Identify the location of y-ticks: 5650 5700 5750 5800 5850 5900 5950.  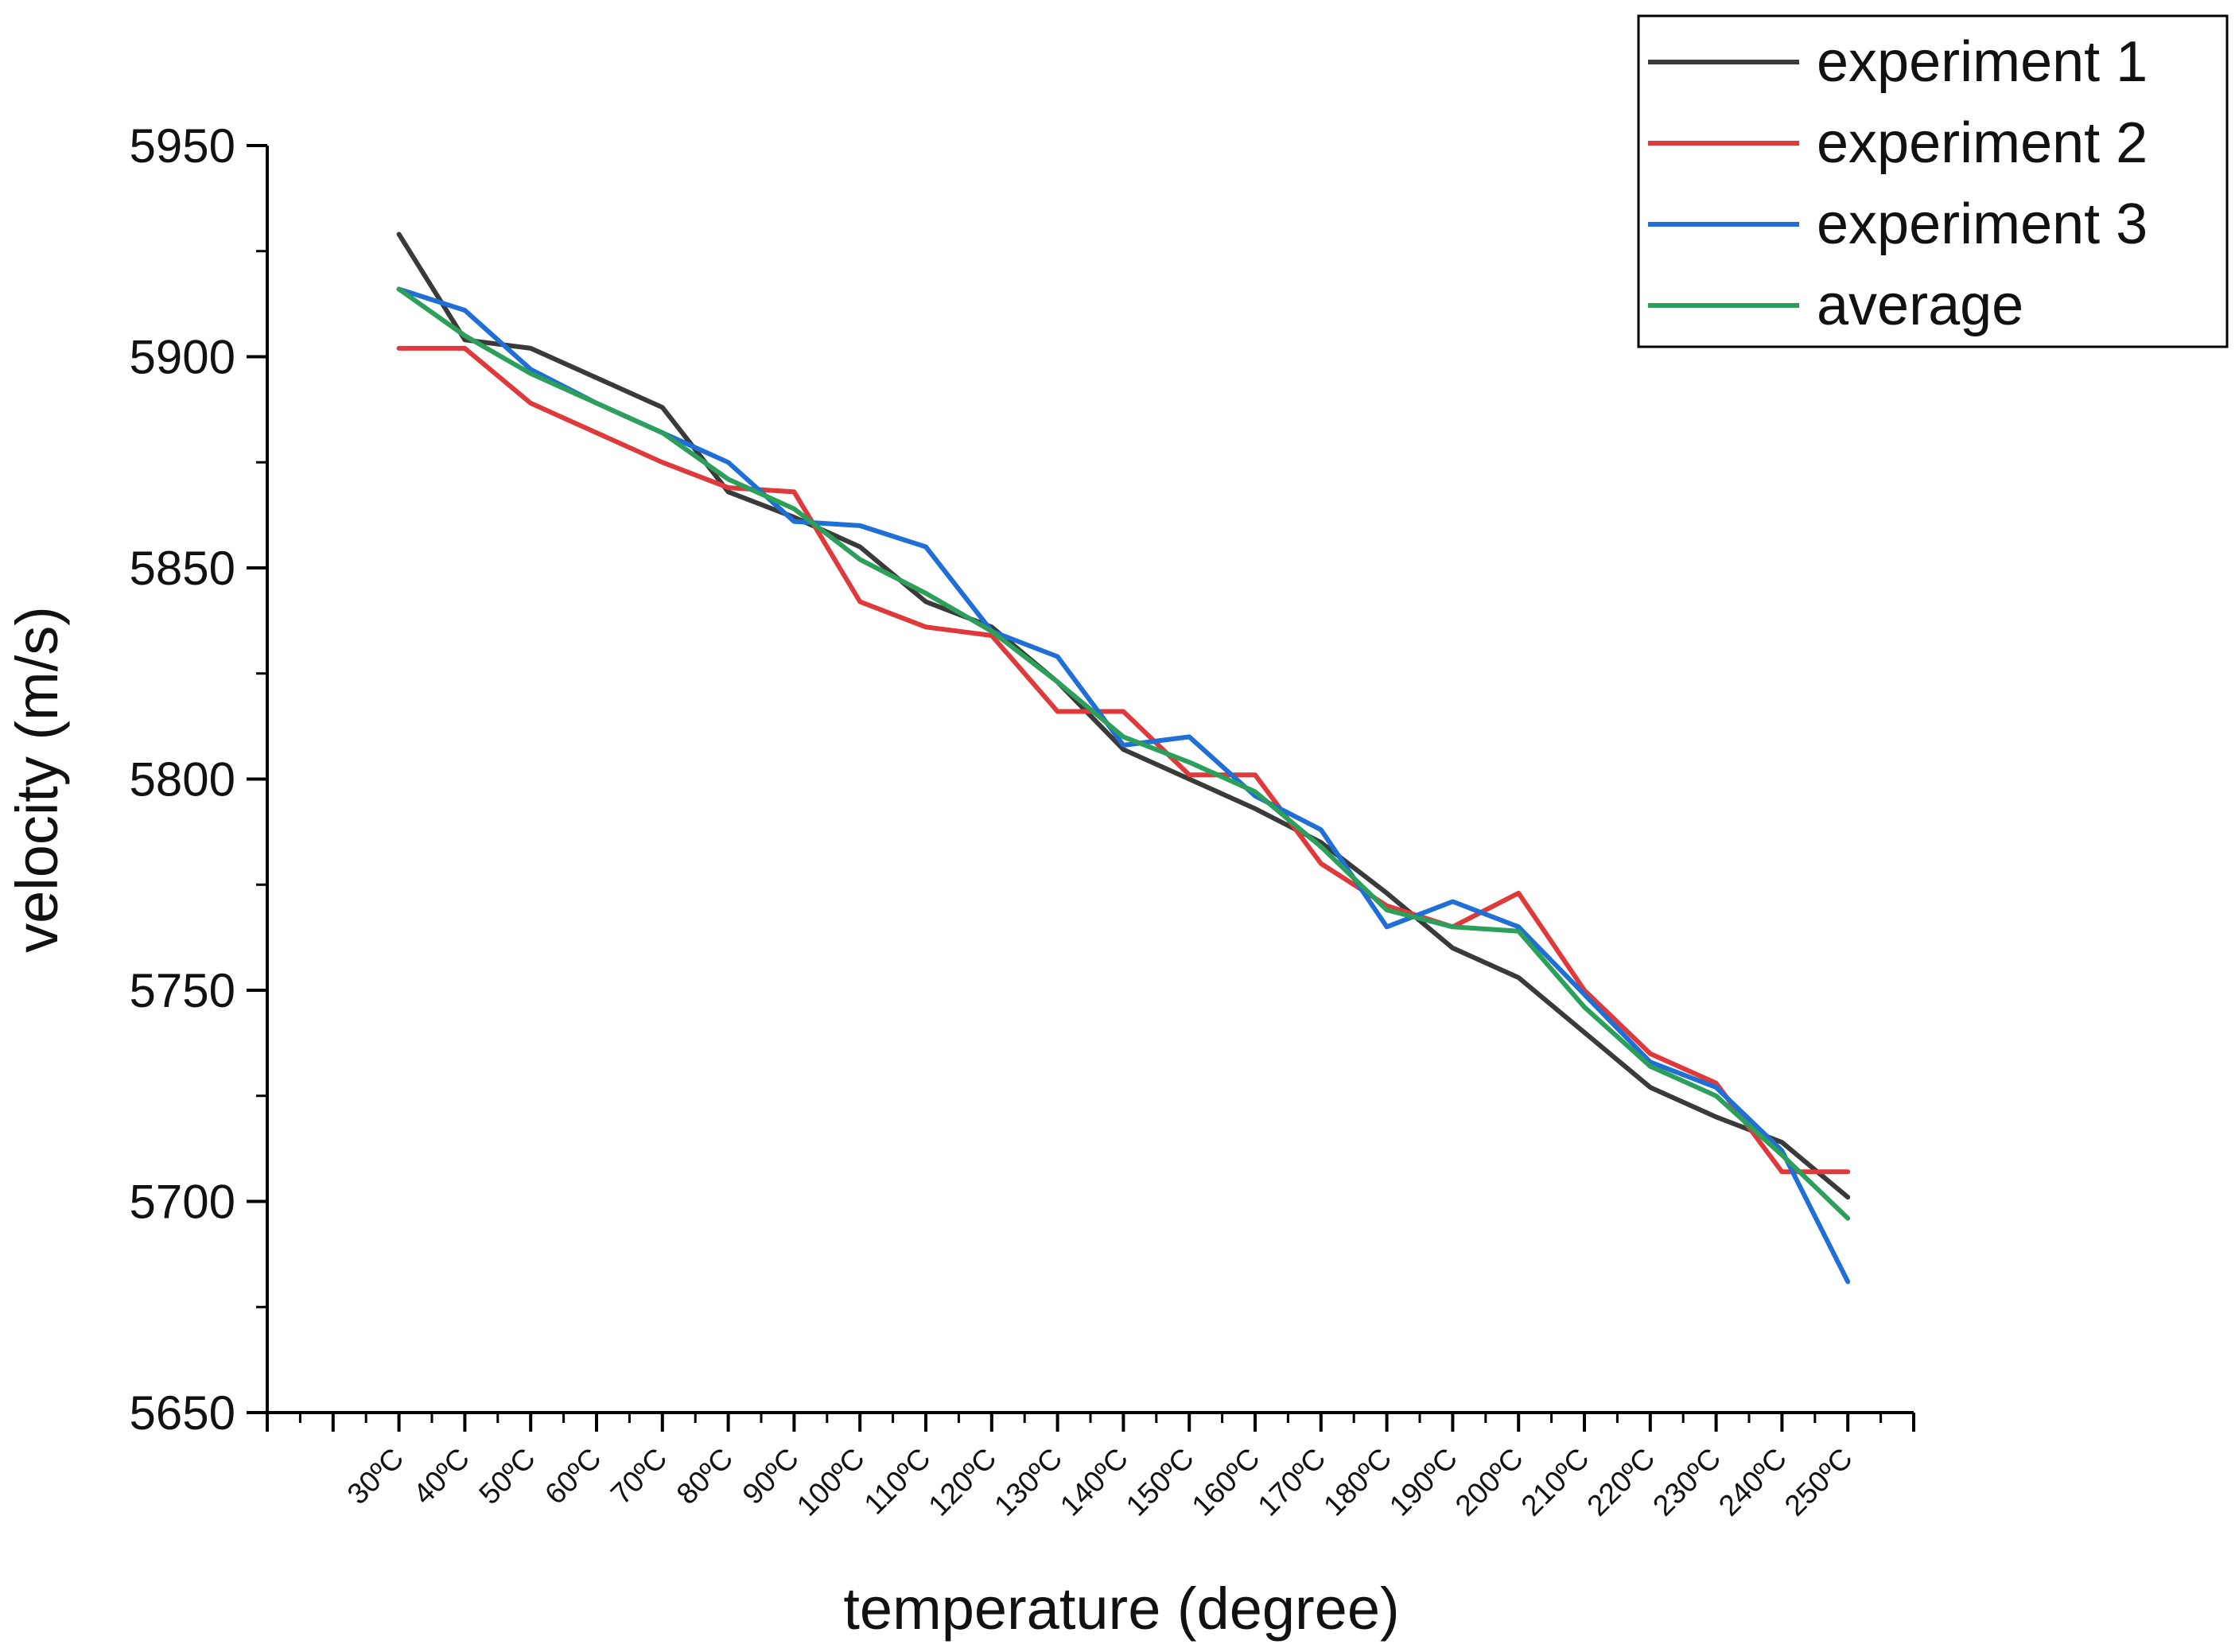
(198, 780).